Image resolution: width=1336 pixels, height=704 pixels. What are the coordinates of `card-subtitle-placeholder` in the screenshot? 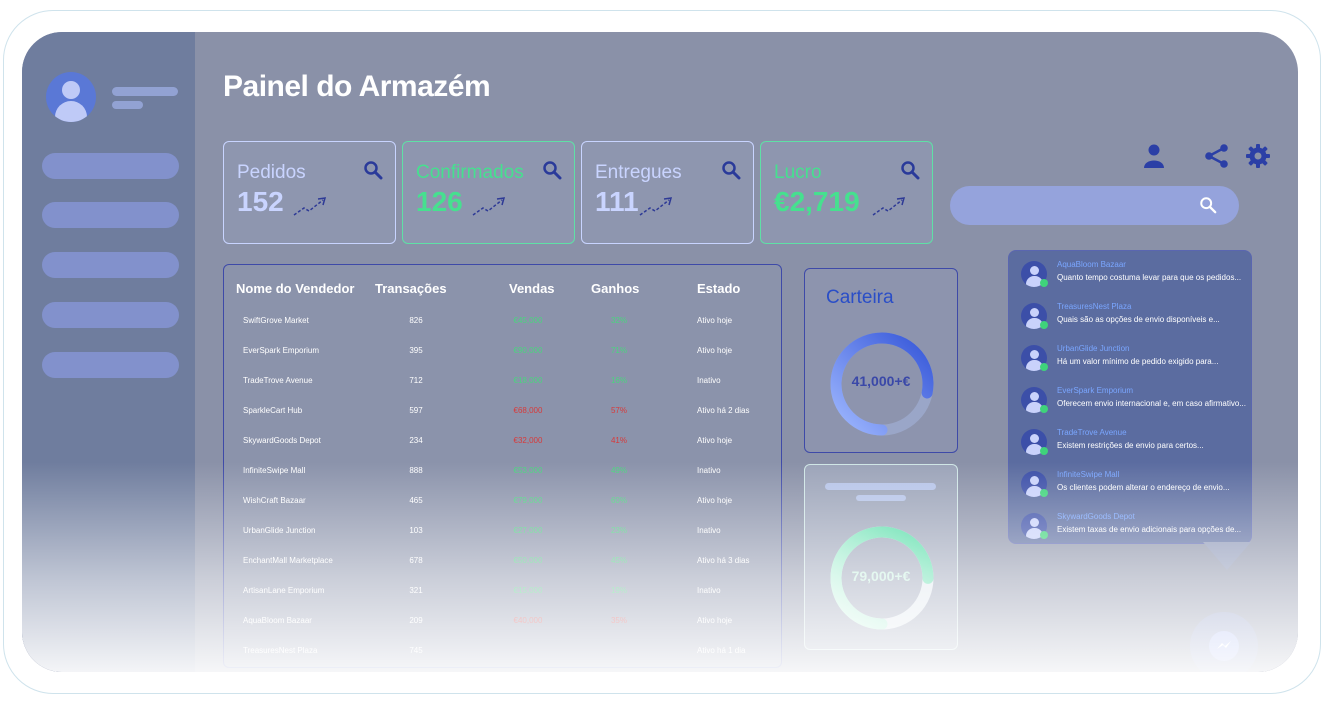 It's located at (881, 498).